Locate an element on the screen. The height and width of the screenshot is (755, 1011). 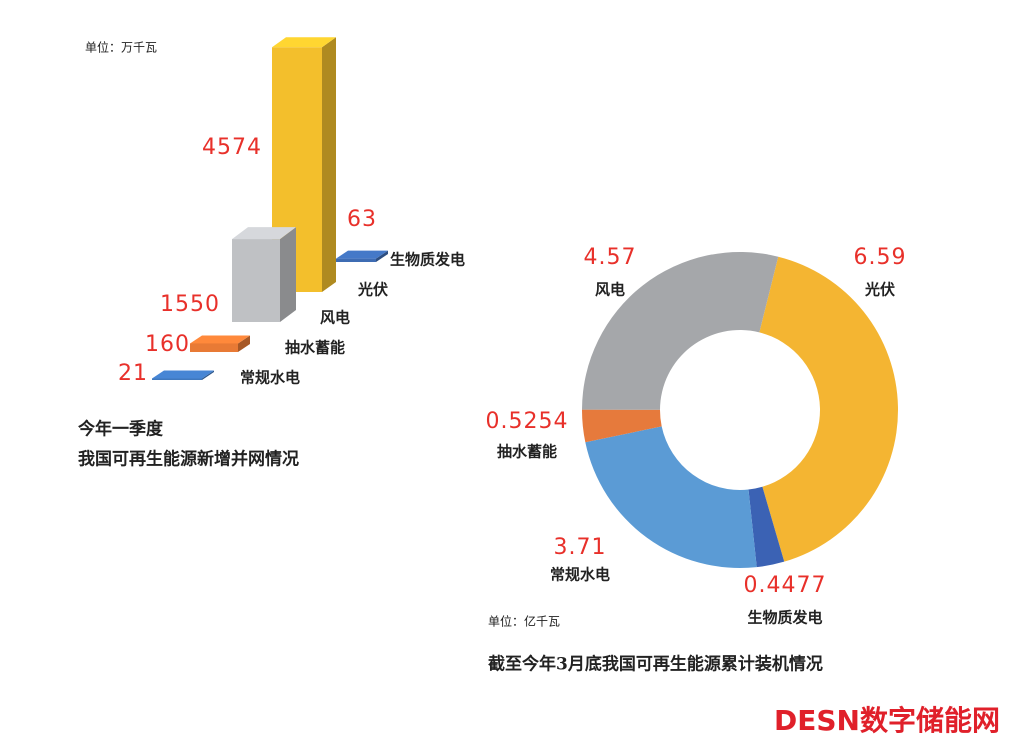
unit-label: 单位：亿千瓦 is located at coordinates (524, 621).